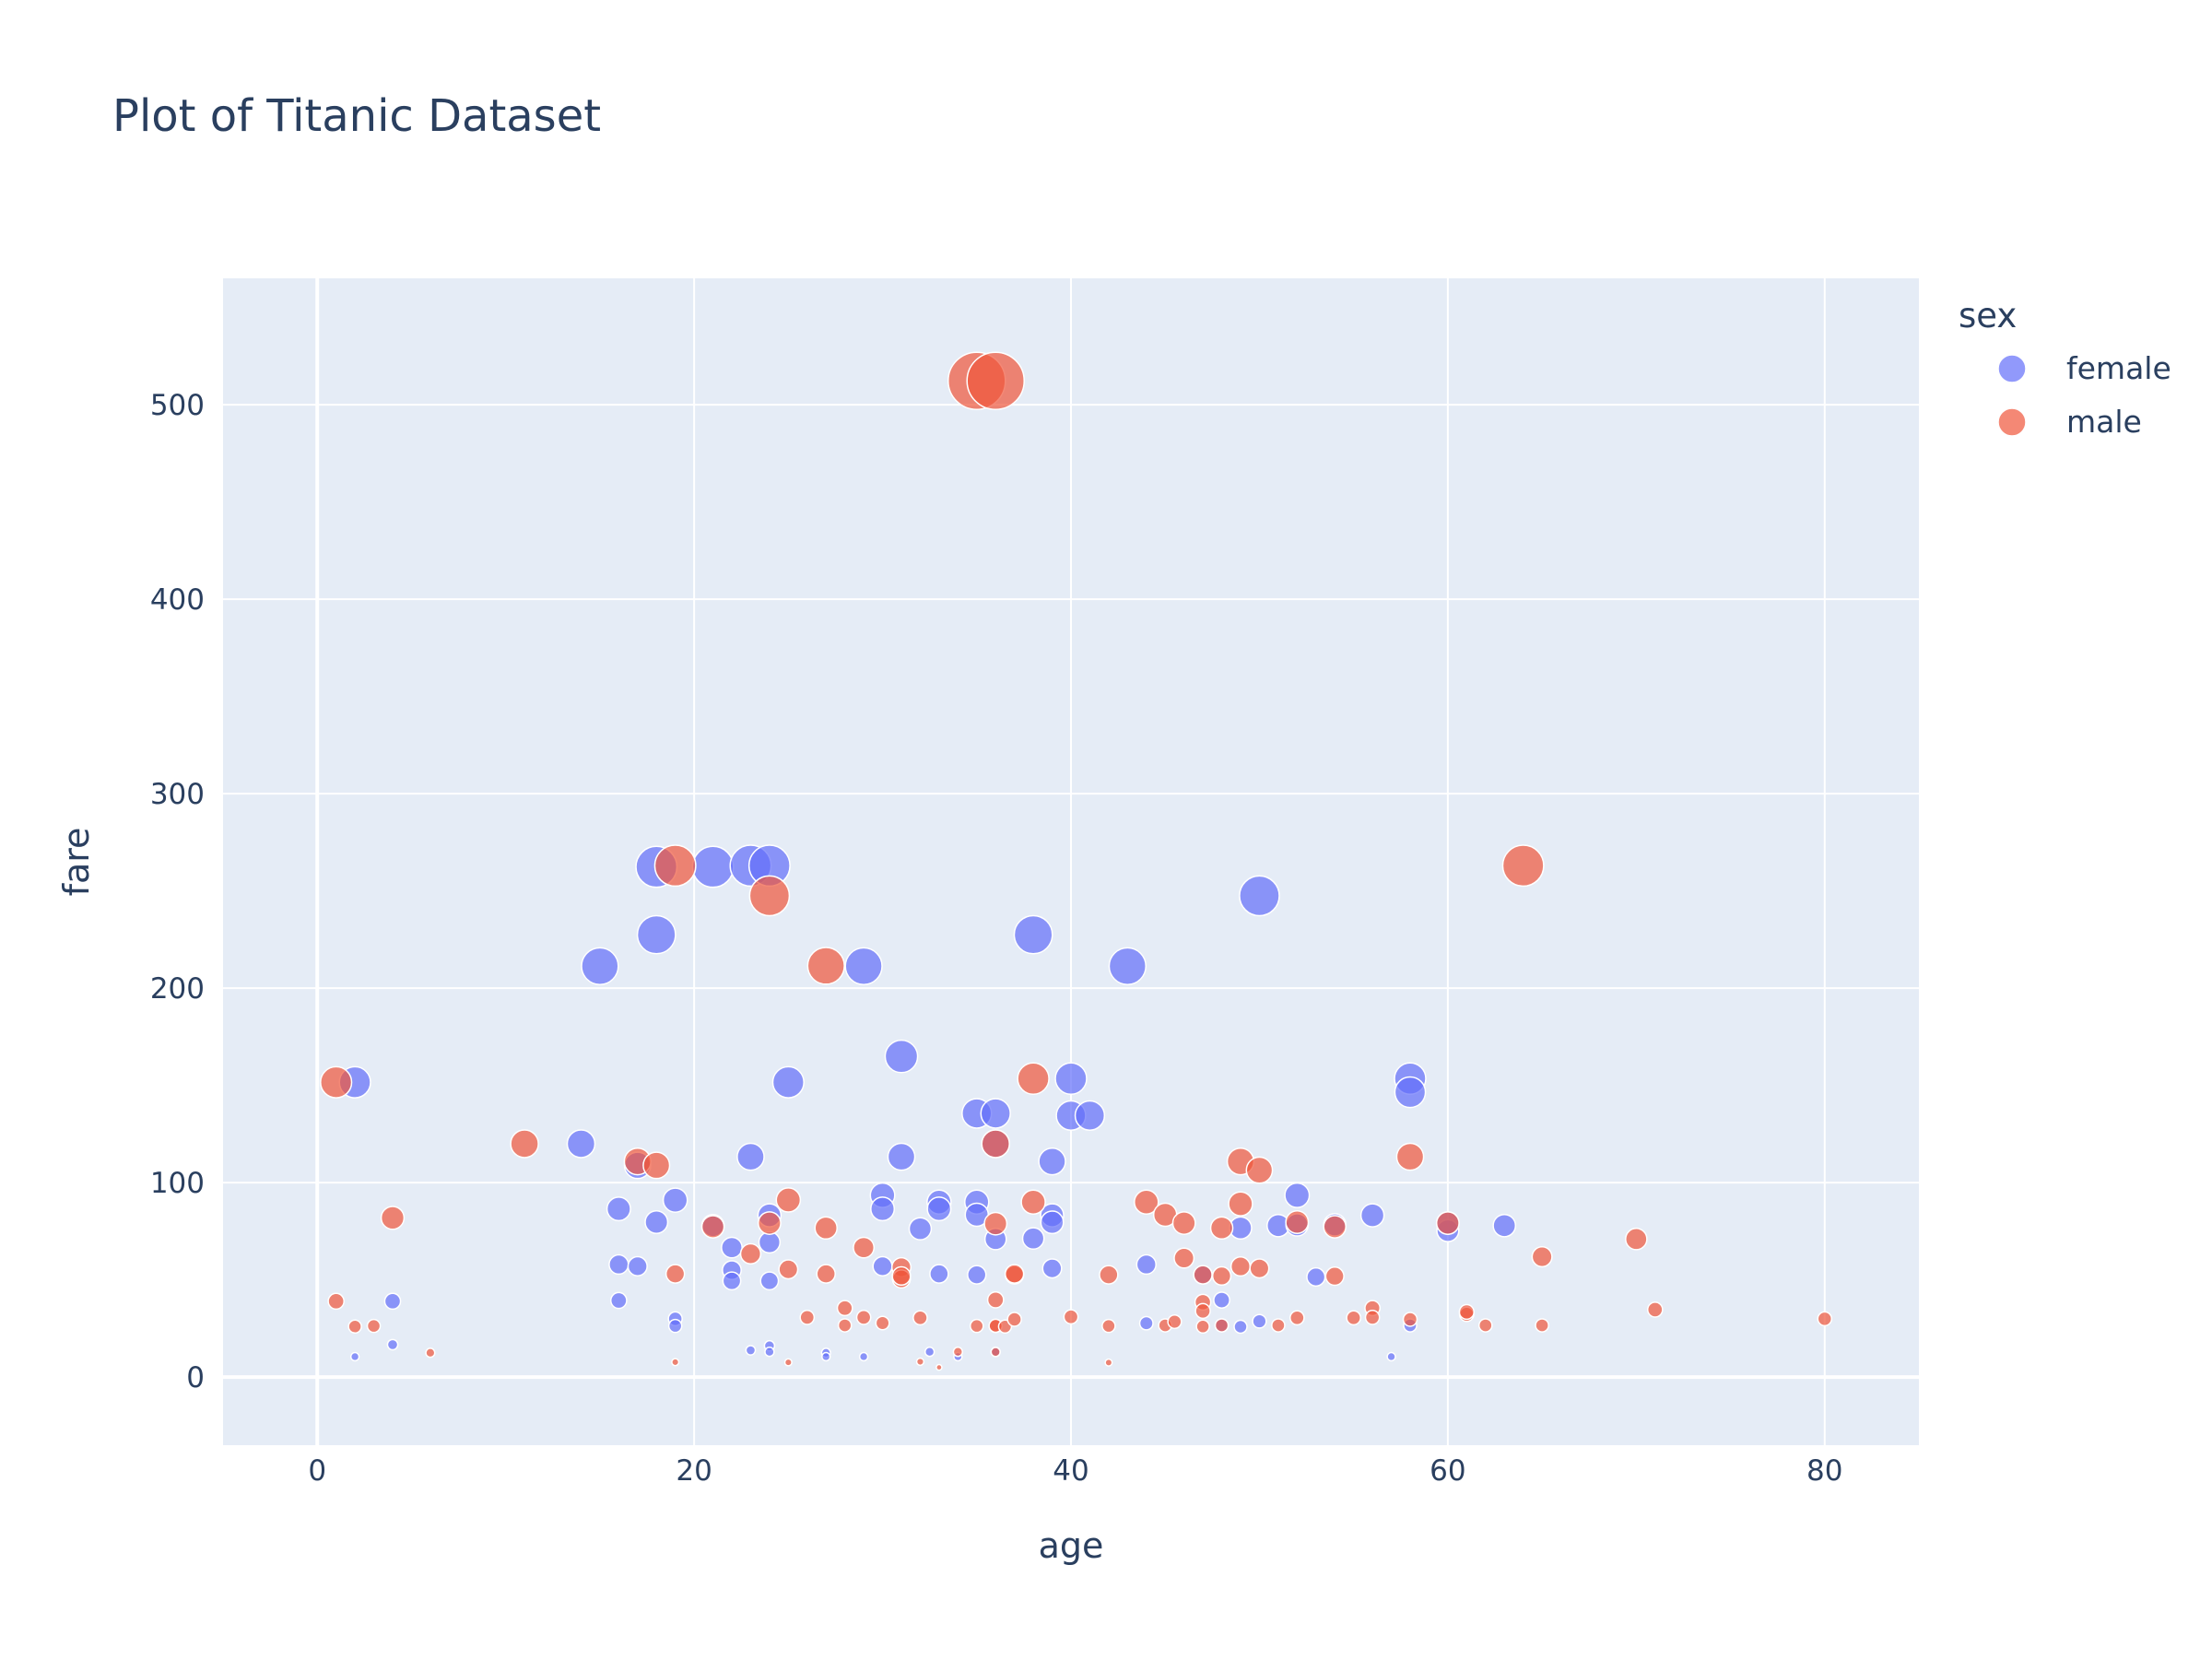 This screenshot has height=1659, width=2212. What do you see at coordinates (177, 405) in the screenshot?
I see `y-tick-label: 500` at bounding box center [177, 405].